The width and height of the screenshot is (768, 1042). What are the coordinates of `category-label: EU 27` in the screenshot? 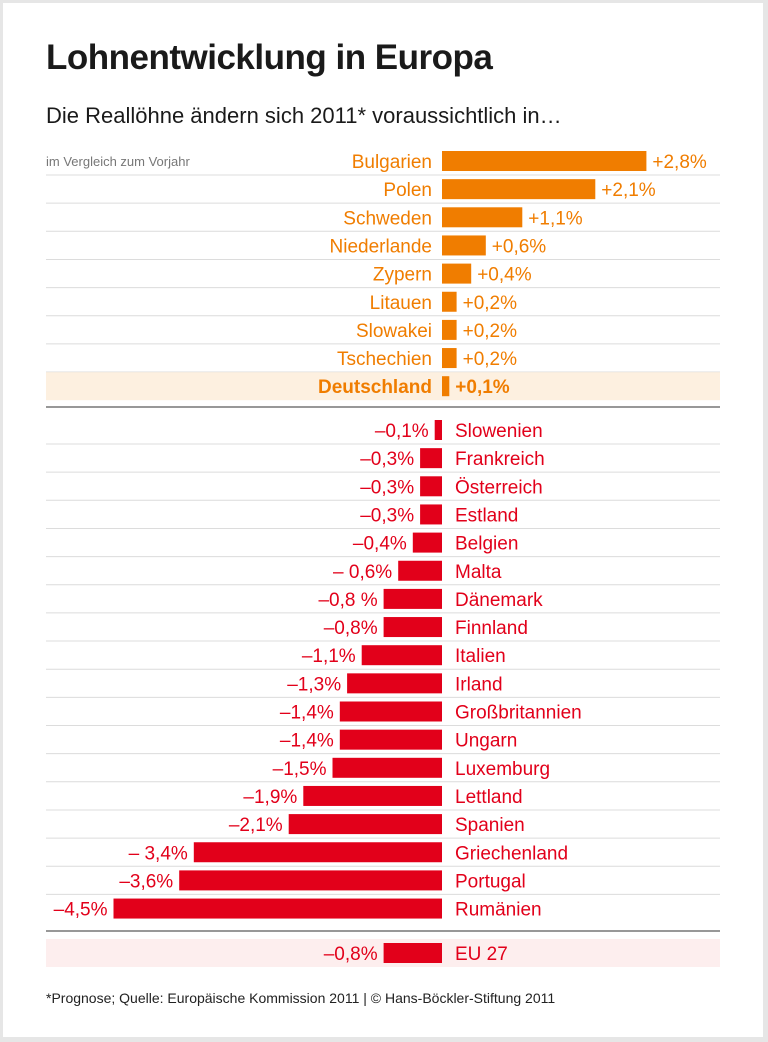 It's located at (481, 954).